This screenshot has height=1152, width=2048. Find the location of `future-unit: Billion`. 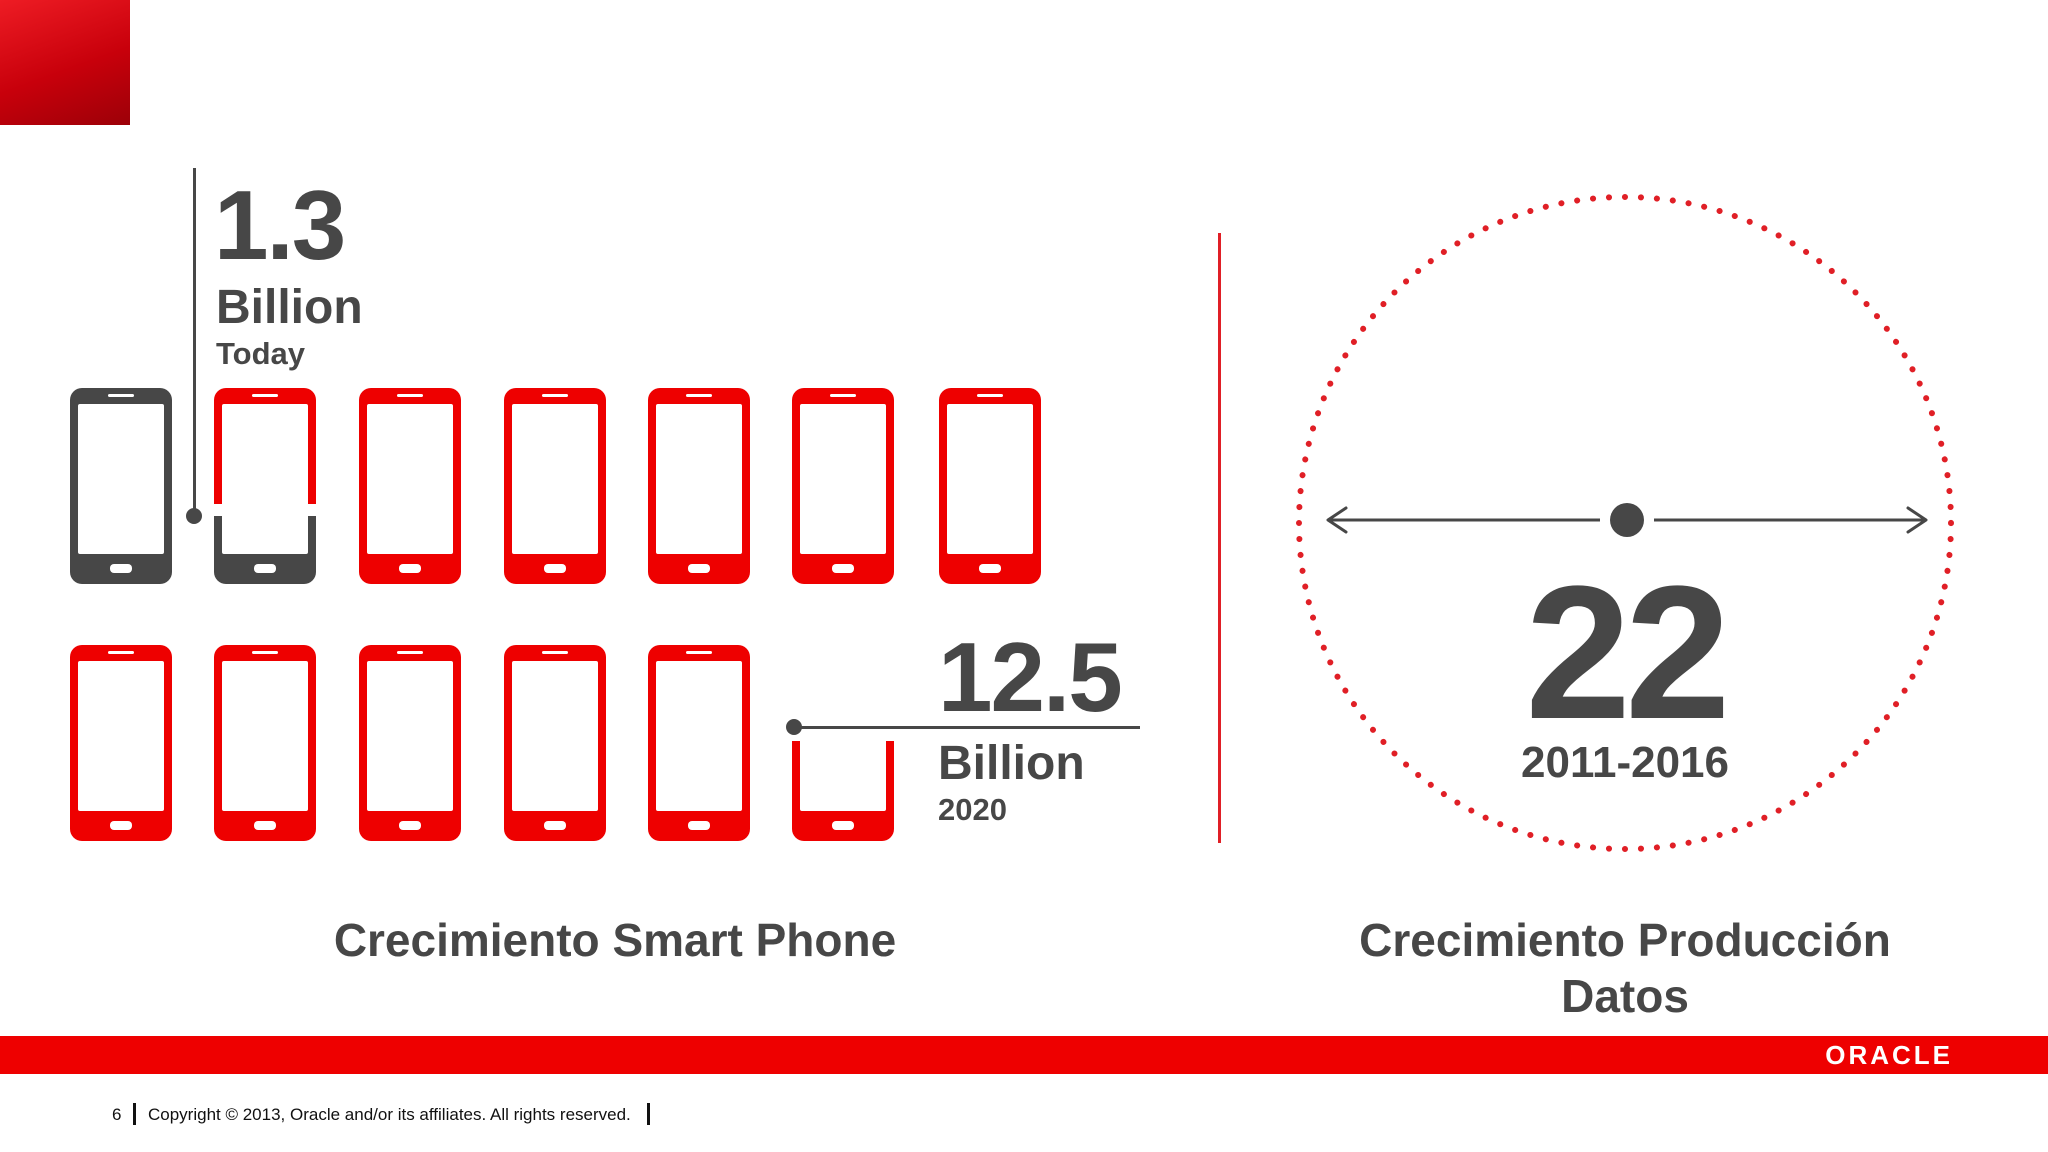

future-unit: Billion is located at coordinates (1011, 763).